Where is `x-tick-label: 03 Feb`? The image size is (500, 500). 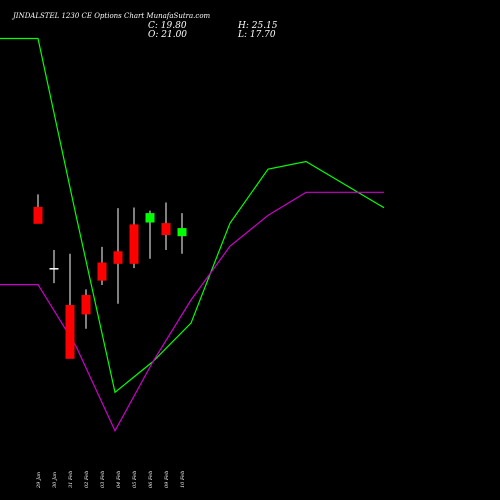
x-tick-label: 03 Feb is located at coordinates (103, 479).